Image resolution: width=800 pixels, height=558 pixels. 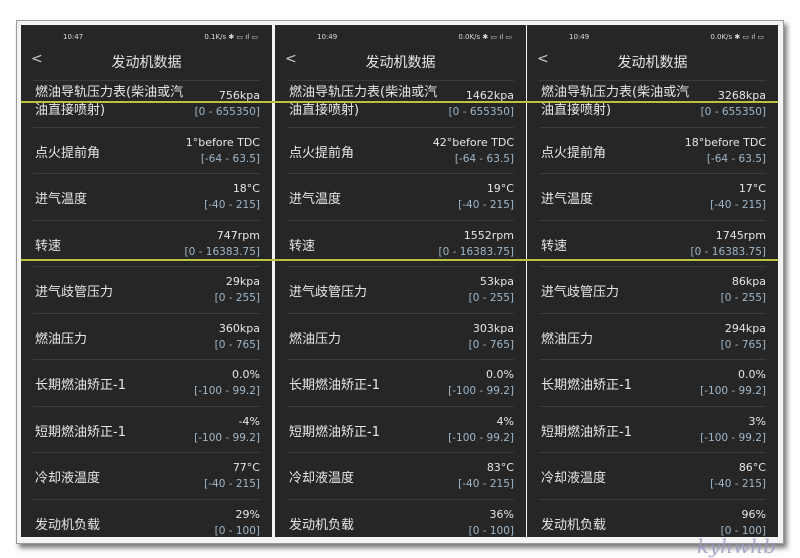 What do you see at coordinates (579, 37) in the screenshot?
I see `clock: 10:49` at bounding box center [579, 37].